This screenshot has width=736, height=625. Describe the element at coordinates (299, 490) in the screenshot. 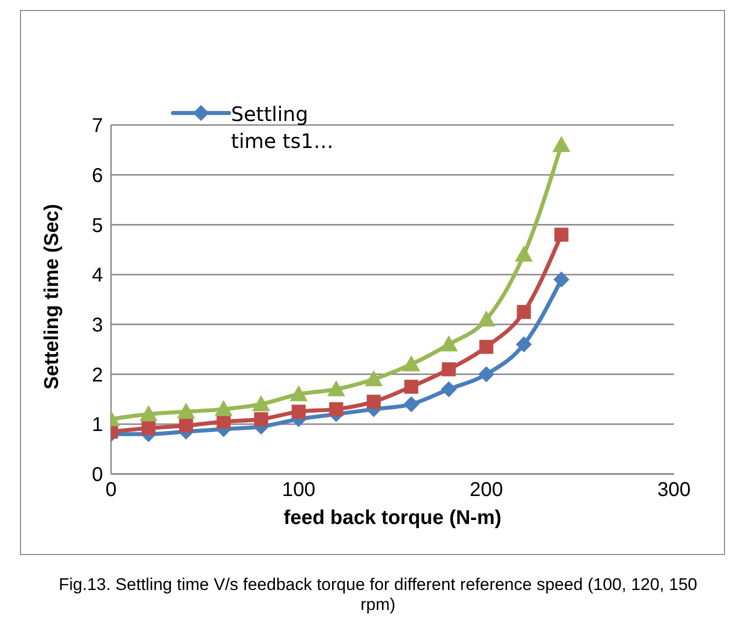

I see `x-tick-label: 100` at that location.